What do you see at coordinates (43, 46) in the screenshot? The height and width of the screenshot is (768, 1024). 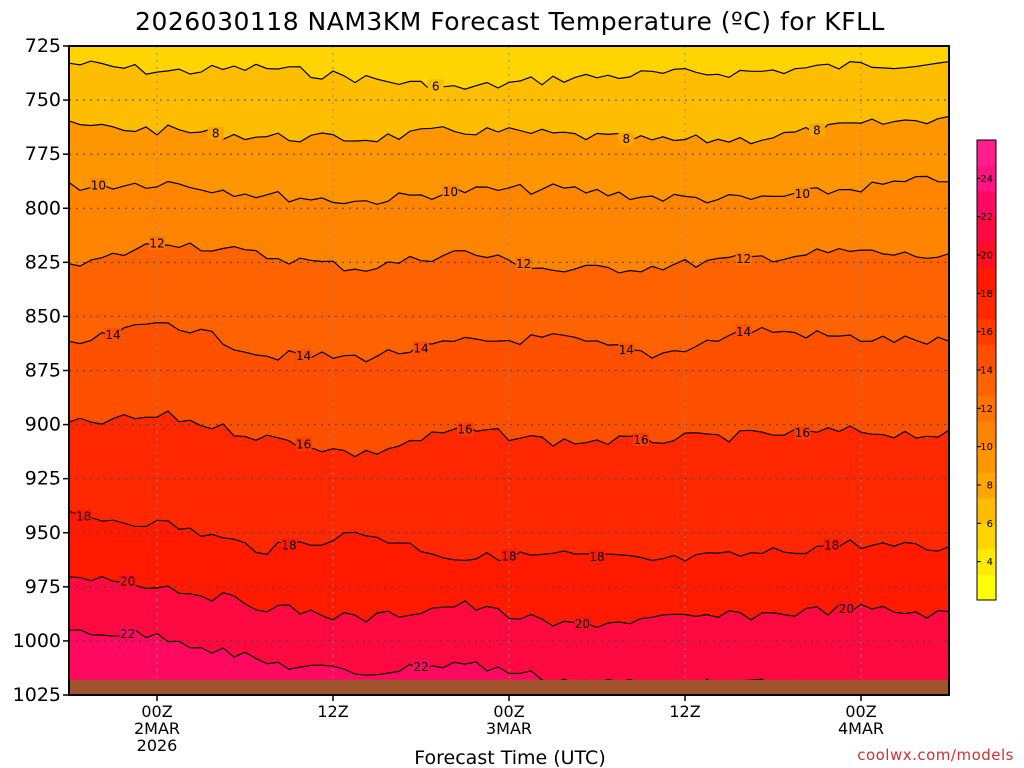 I see `y-tick-label: 725` at bounding box center [43, 46].